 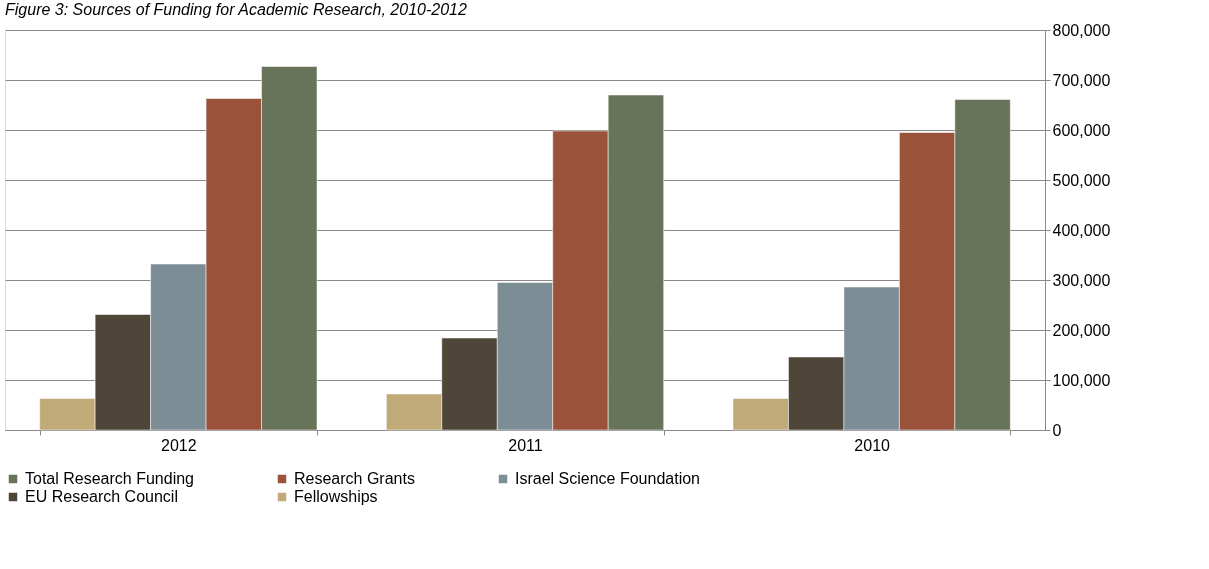 What do you see at coordinates (236, 9) in the screenshot?
I see `chart-title: Figure 3: Sources of Funding for Academic Research, 2010-2012` at bounding box center [236, 9].